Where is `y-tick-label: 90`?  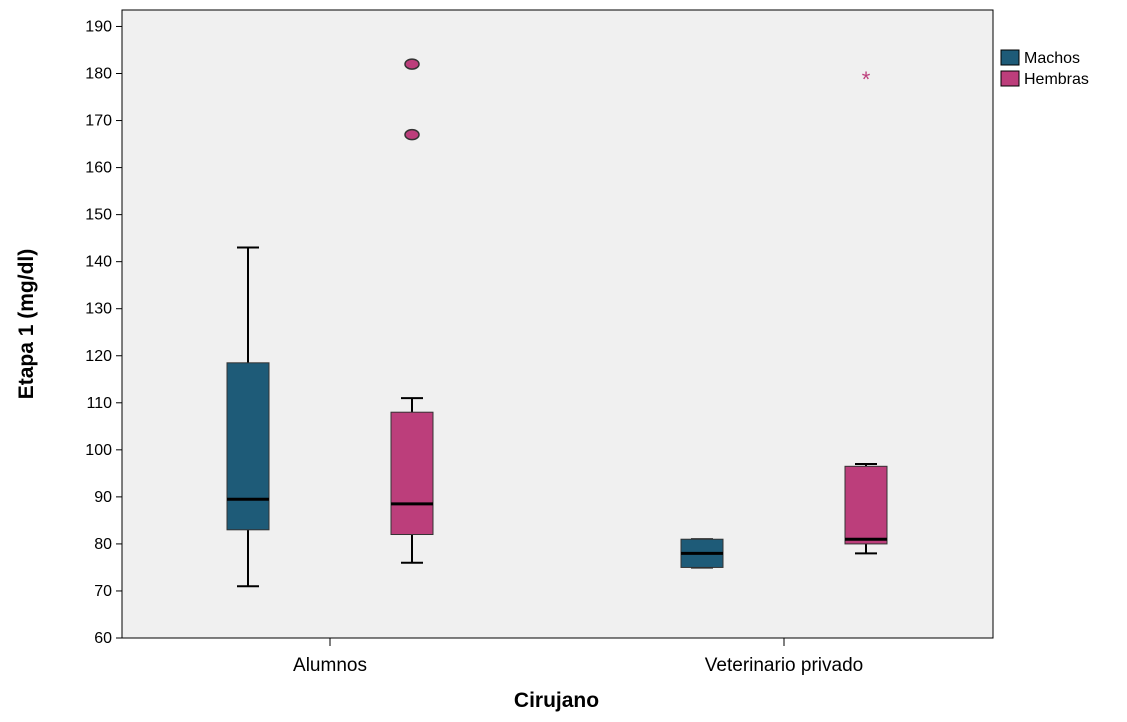 y-tick-label: 90 is located at coordinates (103, 497).